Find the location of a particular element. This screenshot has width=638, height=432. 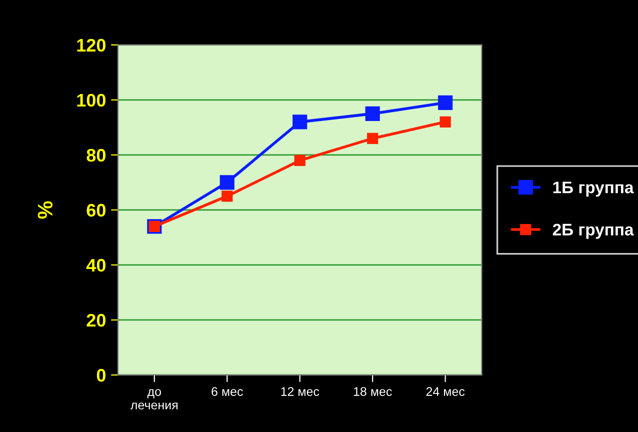

x-tick-label: до лечения is located at coordinates (154, 399).